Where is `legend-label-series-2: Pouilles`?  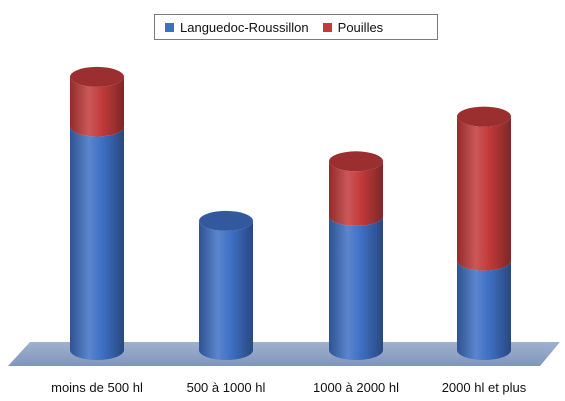 legend-label-series-2: Pouilles is located at coordinates (360, 27).